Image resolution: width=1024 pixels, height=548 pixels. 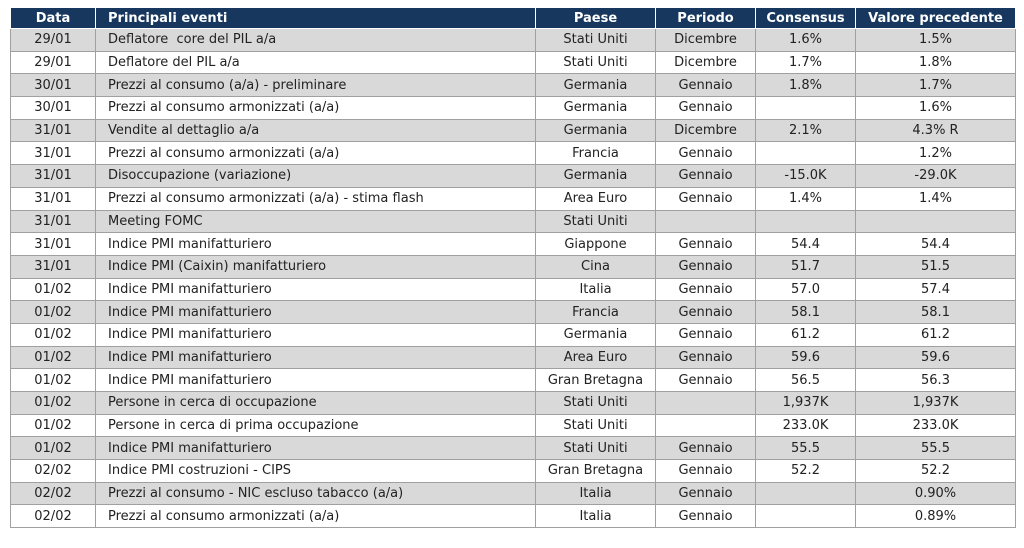 I want to click on table-cell: Italia, so click(x=595, y=493).